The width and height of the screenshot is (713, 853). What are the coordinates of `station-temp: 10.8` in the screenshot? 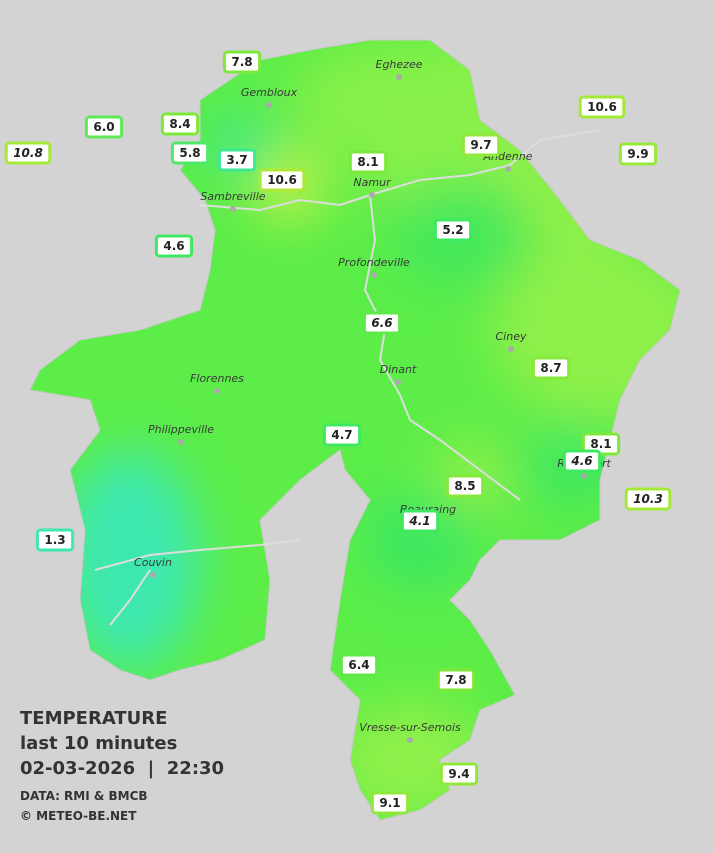 It's located at (28, 153).